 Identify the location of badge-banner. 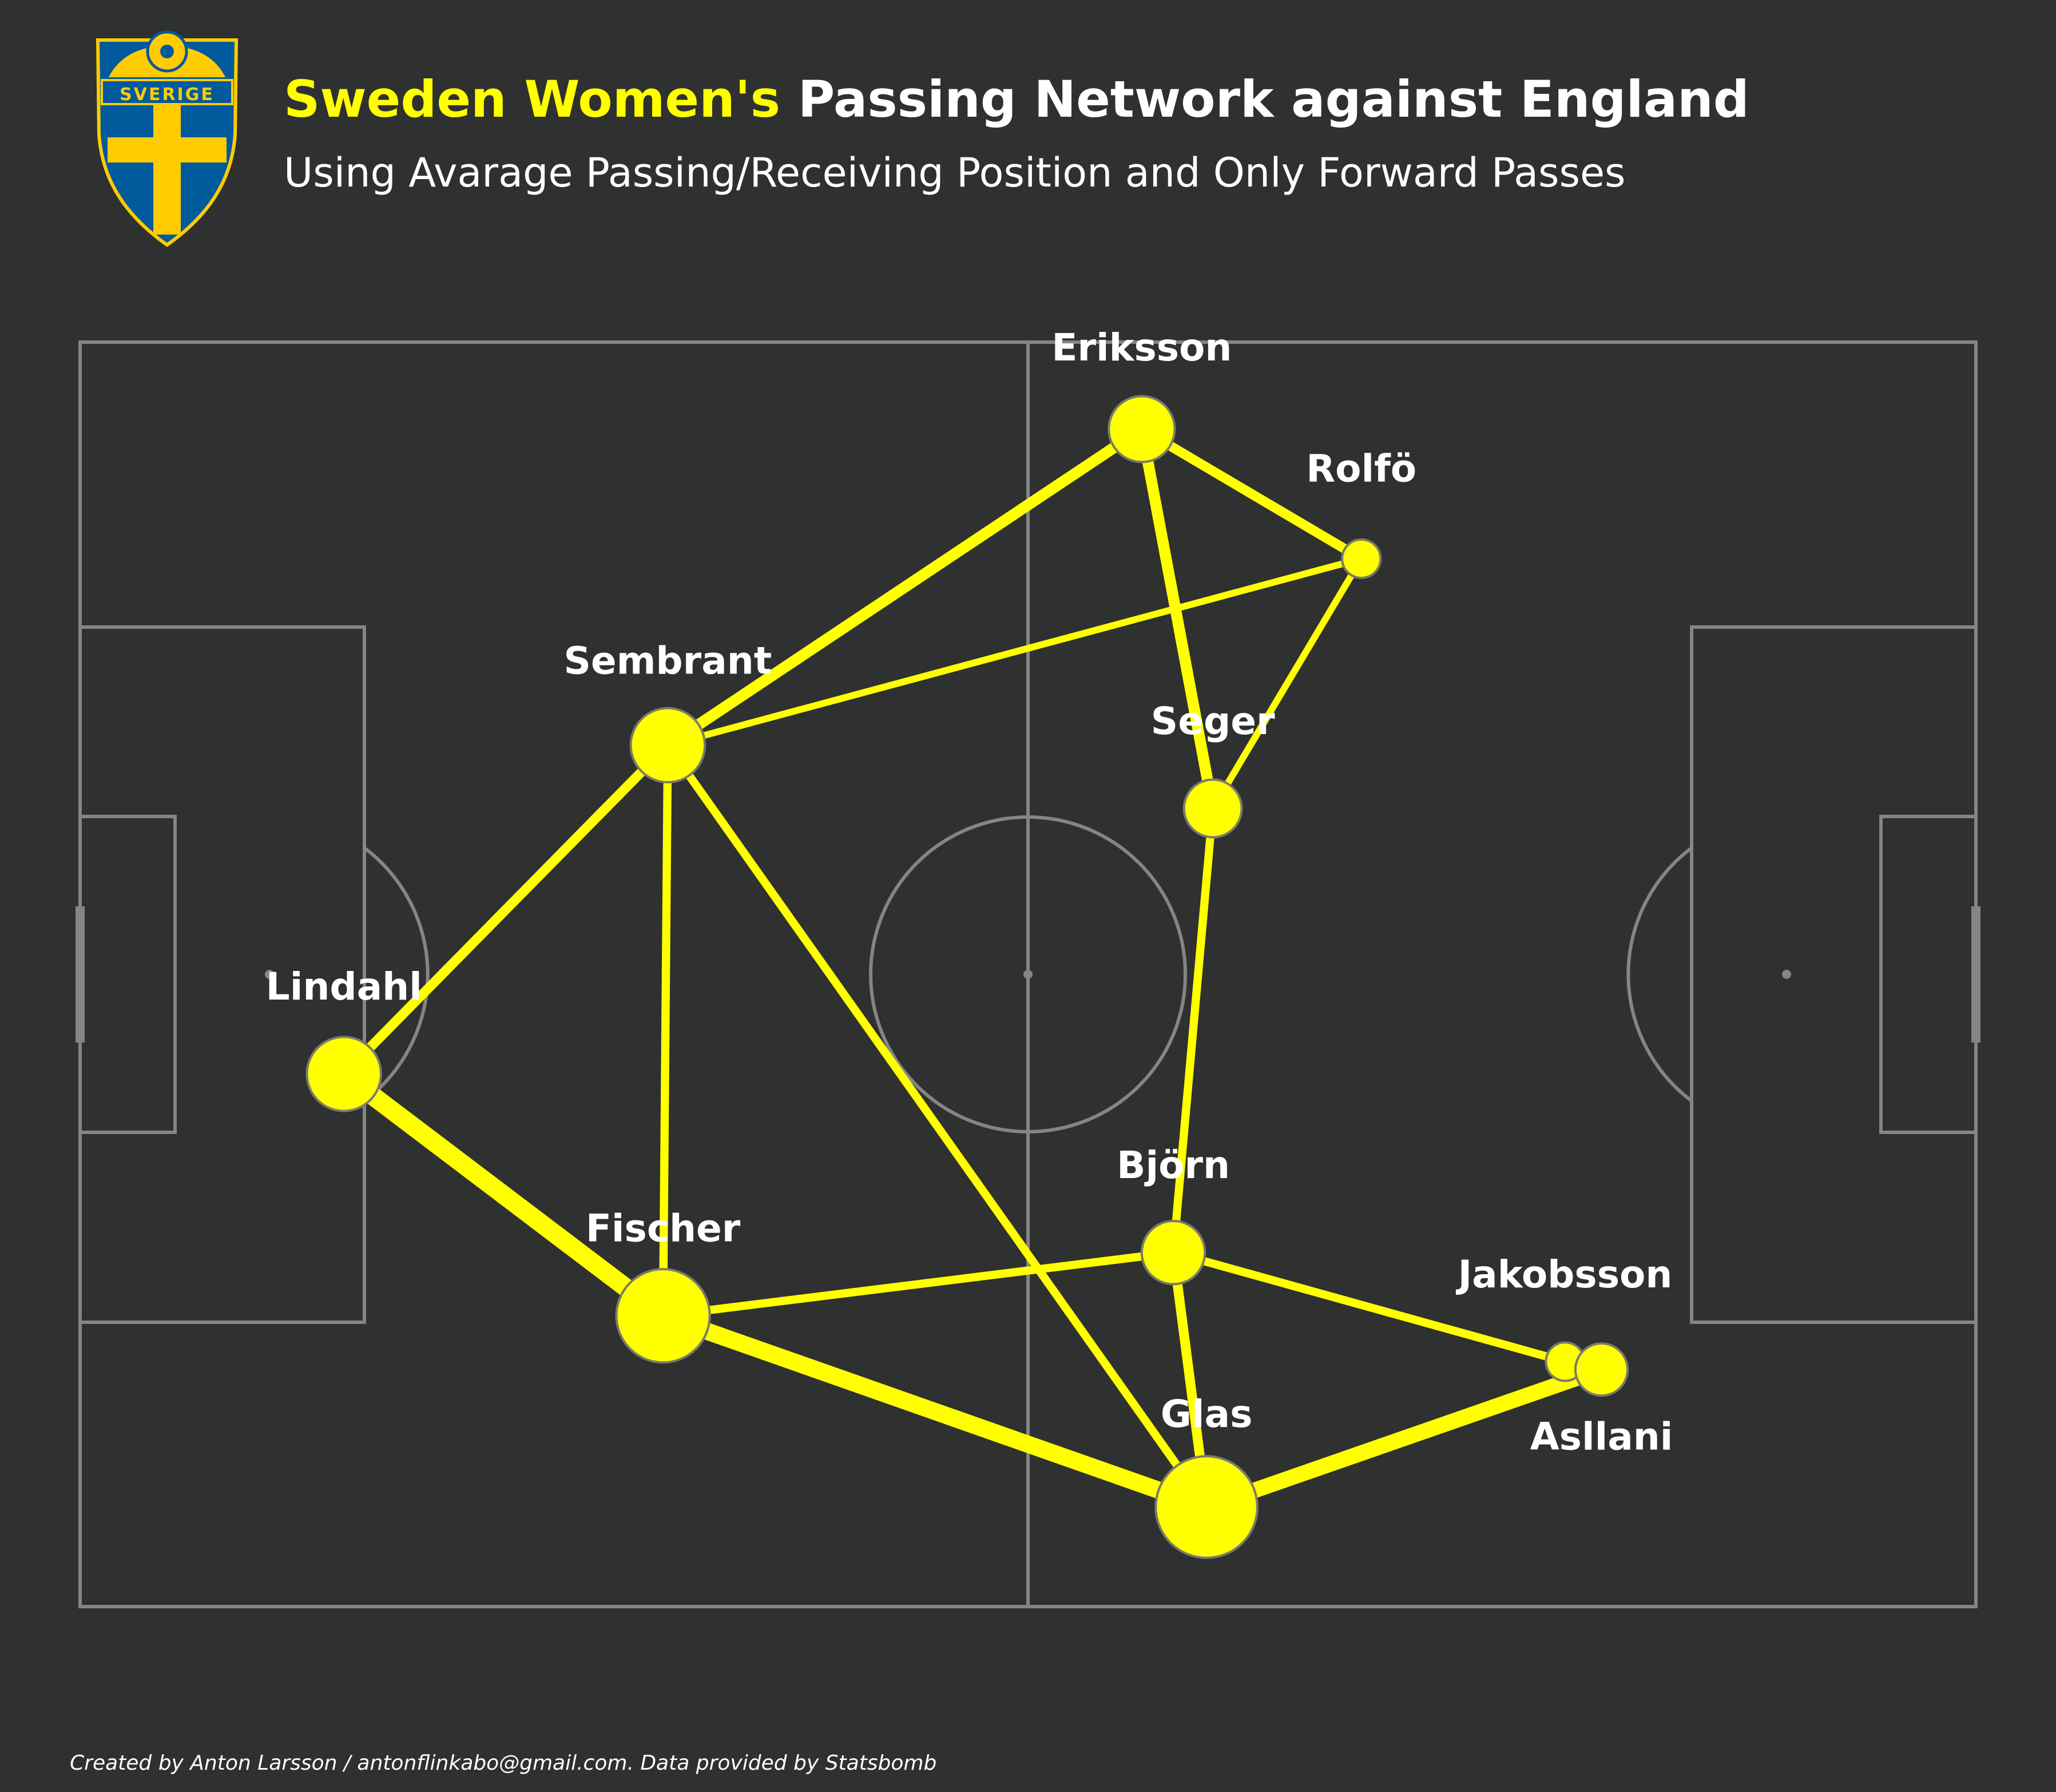
(167, 92).